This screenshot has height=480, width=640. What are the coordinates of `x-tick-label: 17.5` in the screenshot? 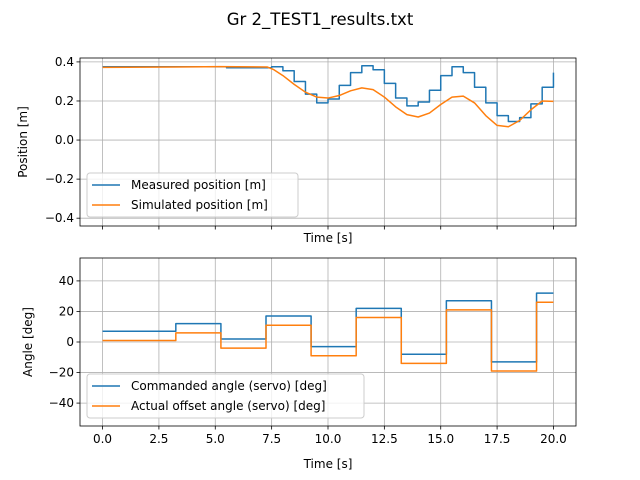 It's located at (497, 439).